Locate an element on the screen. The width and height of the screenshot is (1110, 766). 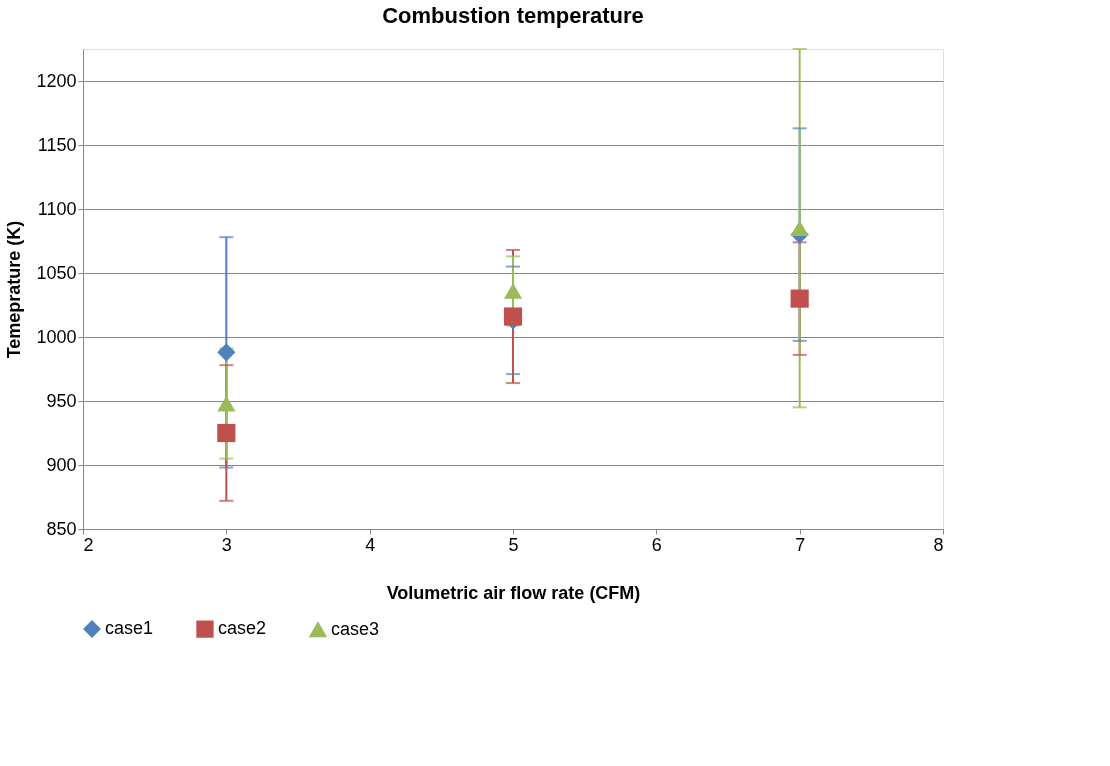
legend-label: case1 is located at coordinates (129, 628).